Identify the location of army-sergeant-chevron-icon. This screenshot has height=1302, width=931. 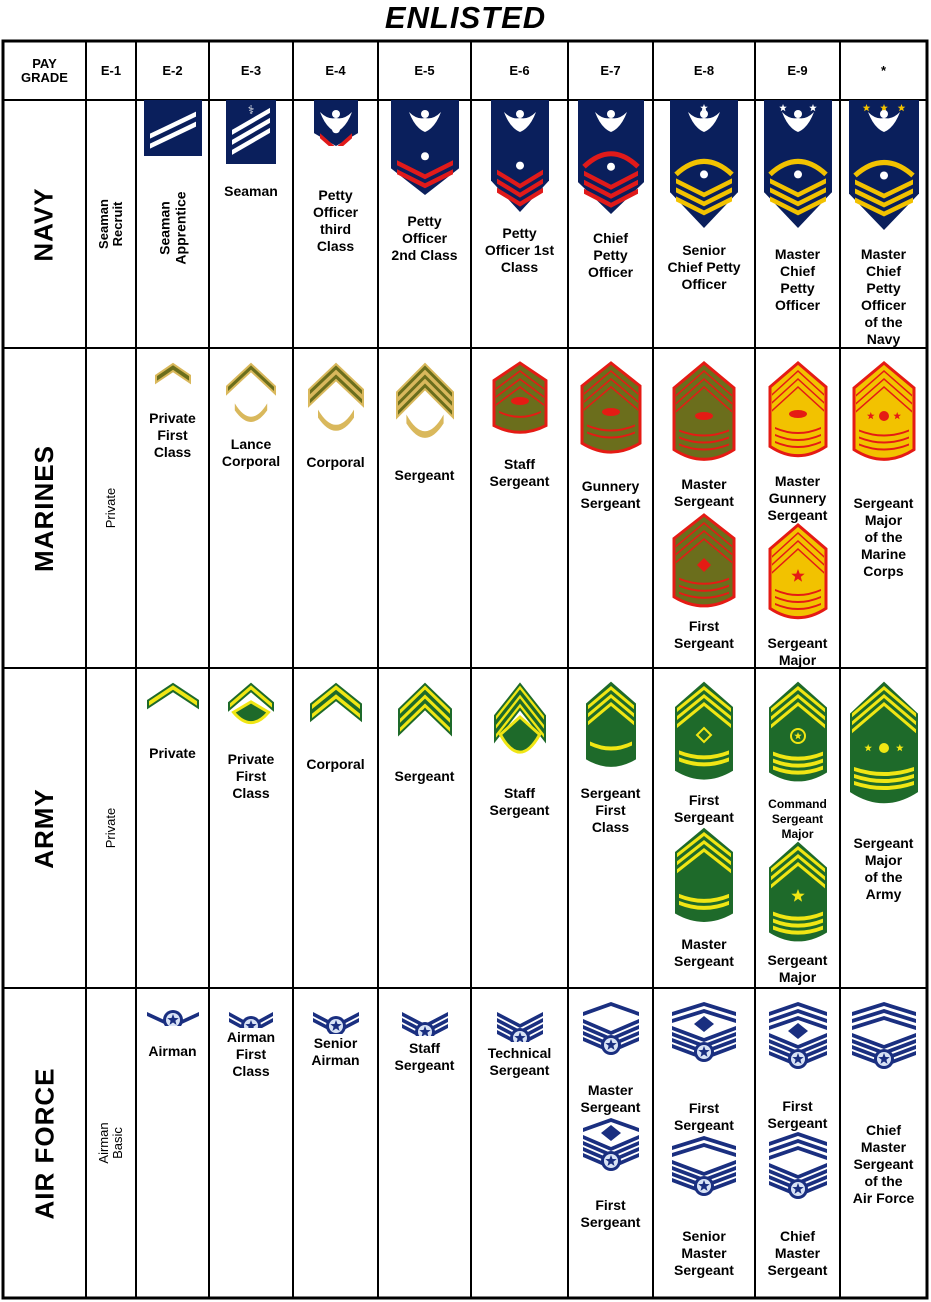
(424, 709).